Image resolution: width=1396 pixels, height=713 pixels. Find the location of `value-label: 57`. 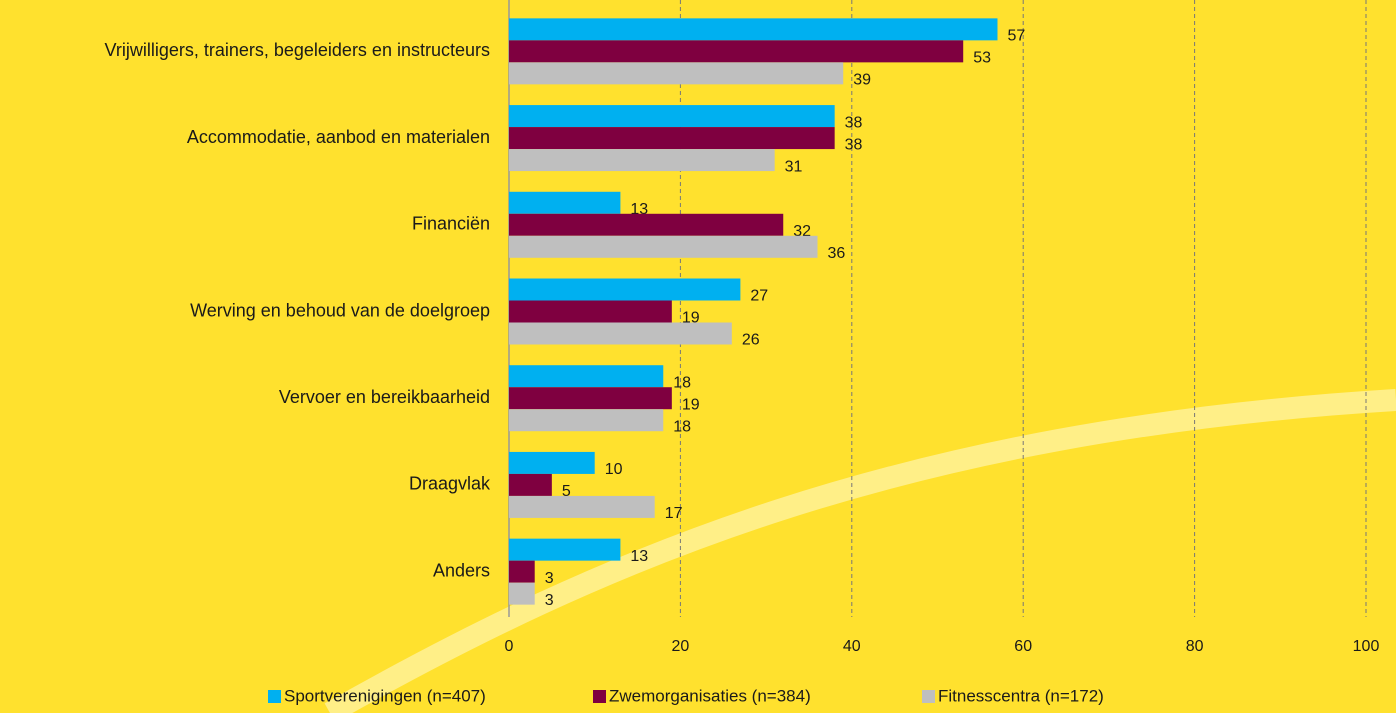

value-label: 57 is located at coordinates (1016, 36).